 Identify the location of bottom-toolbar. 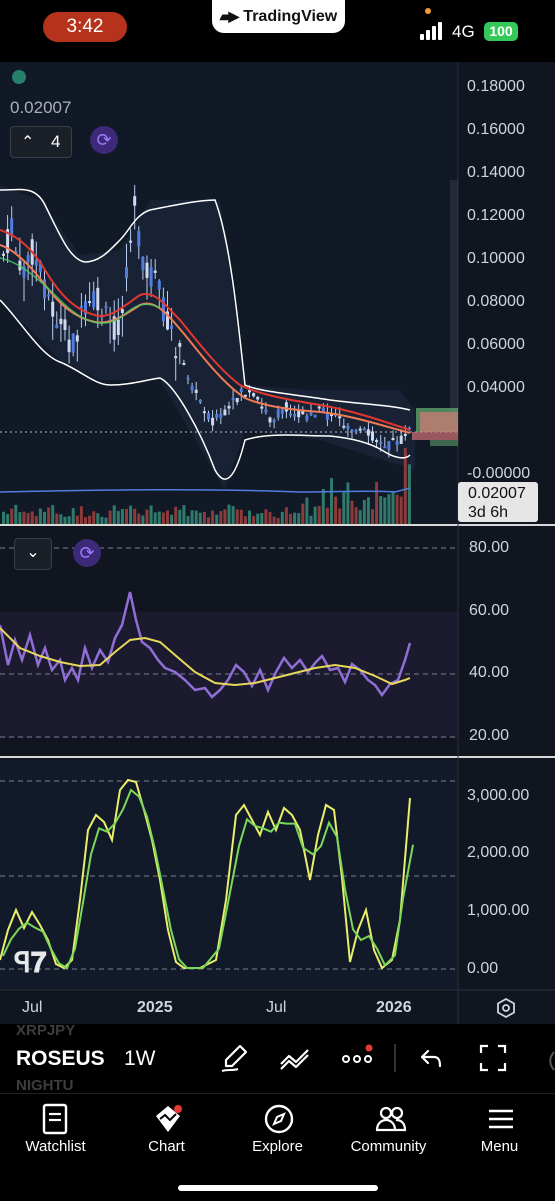
(277, 1060).